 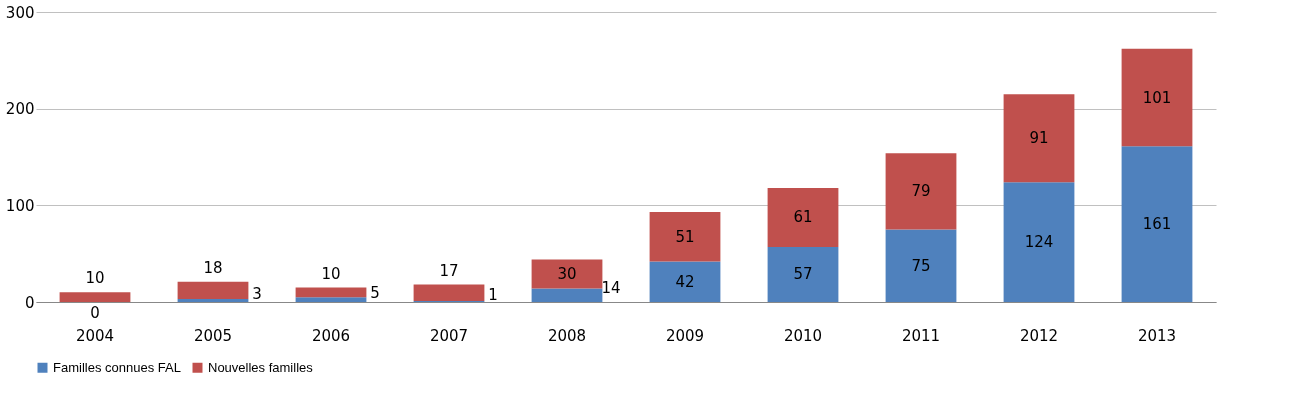 What do you see at coordinates (685, 335) in the screenshot?
I see `x-tick-label: 2009` at bounding box center [685, 335].